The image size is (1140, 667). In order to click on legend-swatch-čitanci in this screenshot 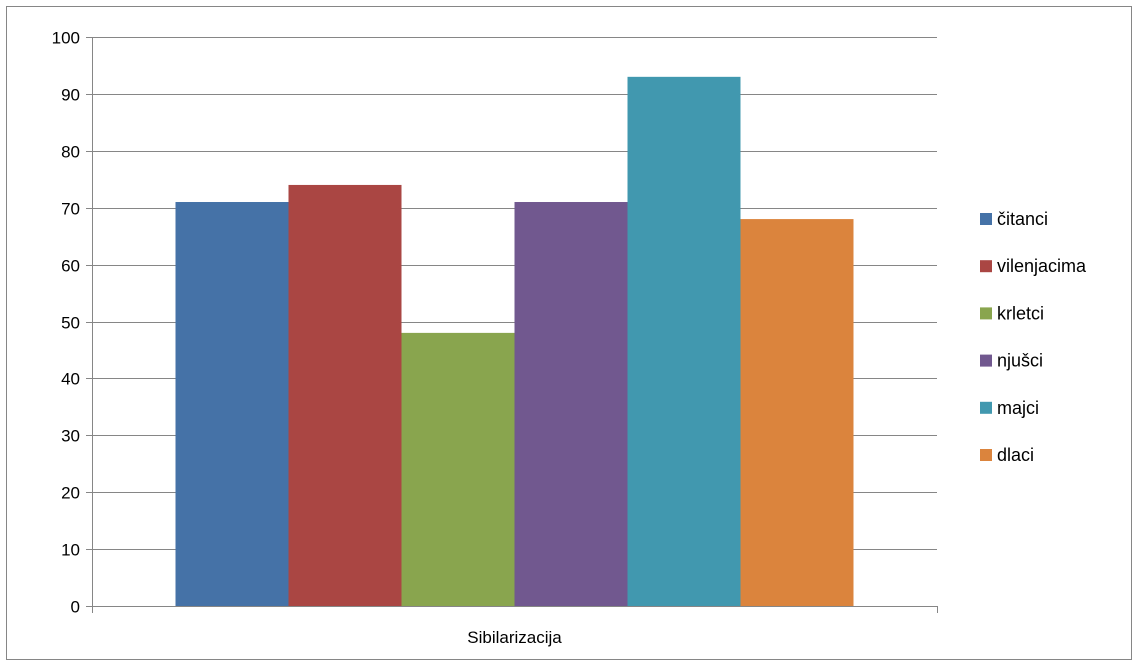, I will do `click(986, 219)`.